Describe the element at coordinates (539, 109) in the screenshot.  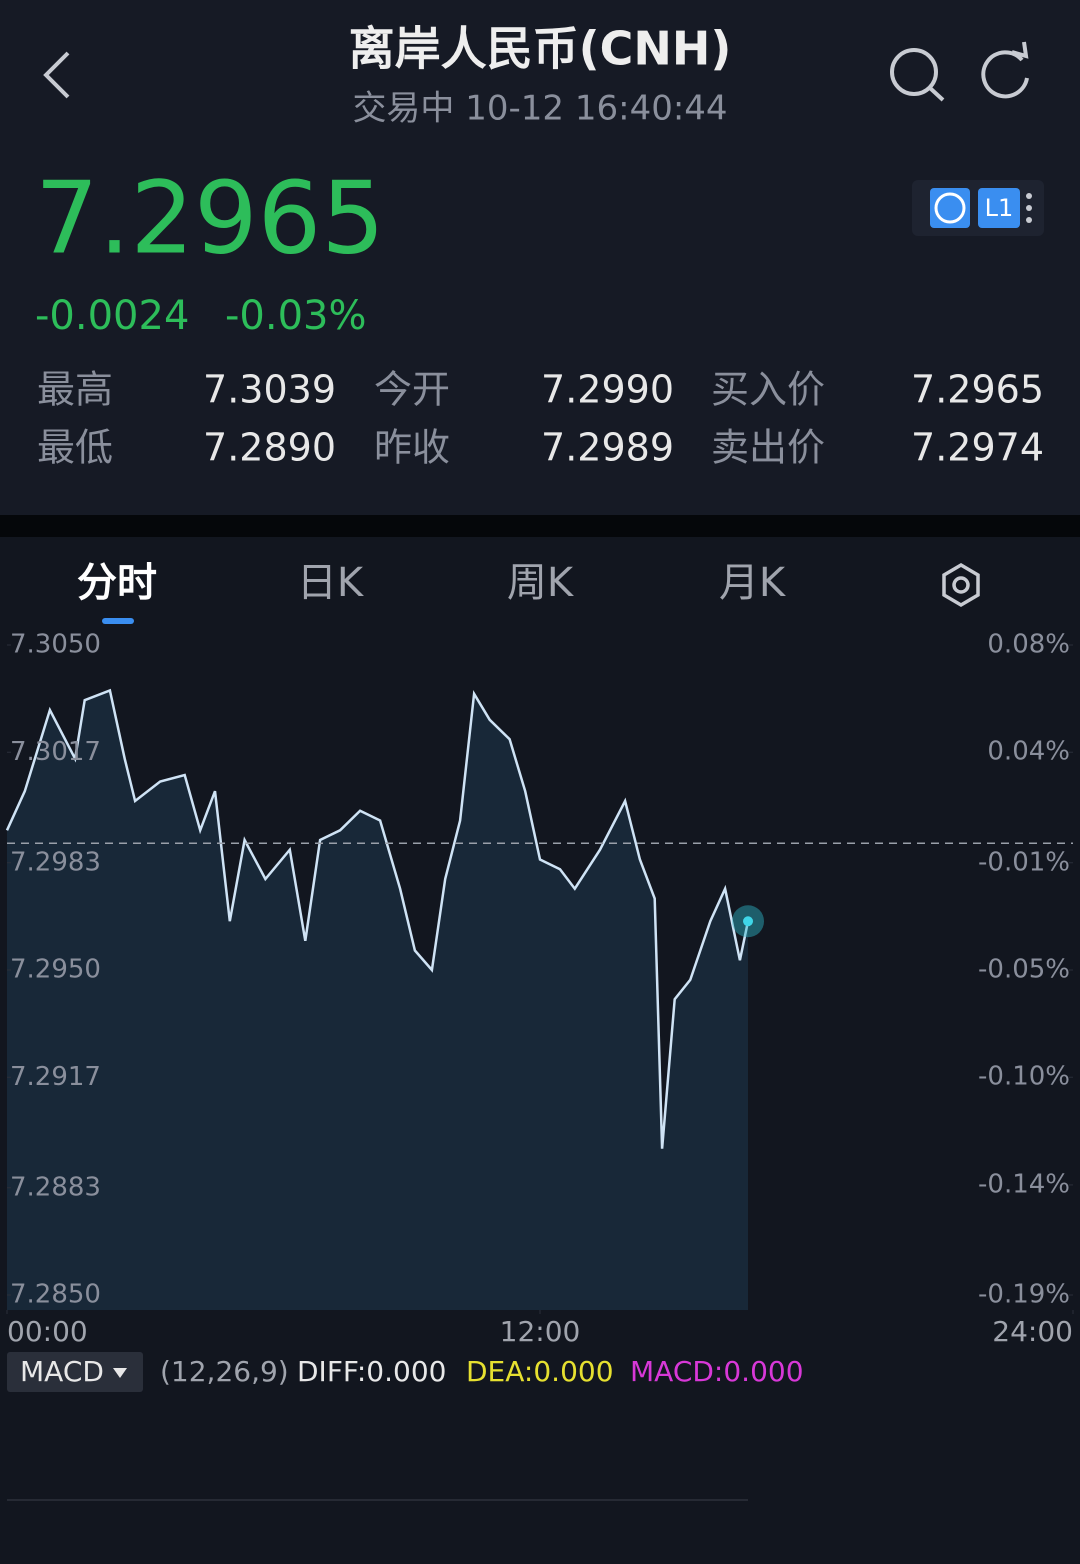
I see `status: 交易中 10-12 16:40:44` at that location.